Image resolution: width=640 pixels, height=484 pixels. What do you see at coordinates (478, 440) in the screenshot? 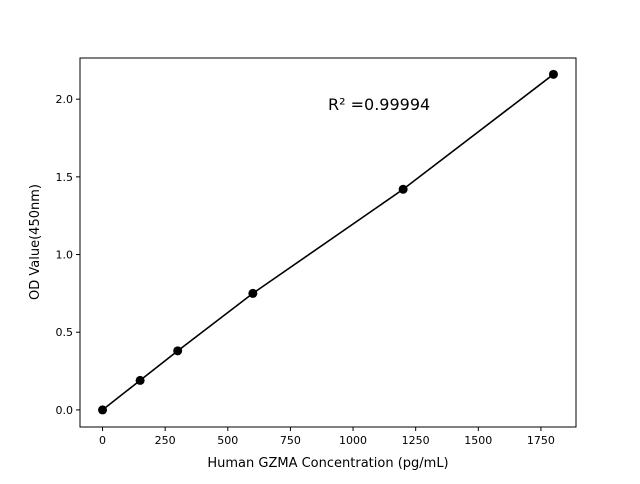
I see `x-tick-label: 1500` at bounding box center [478, 440].